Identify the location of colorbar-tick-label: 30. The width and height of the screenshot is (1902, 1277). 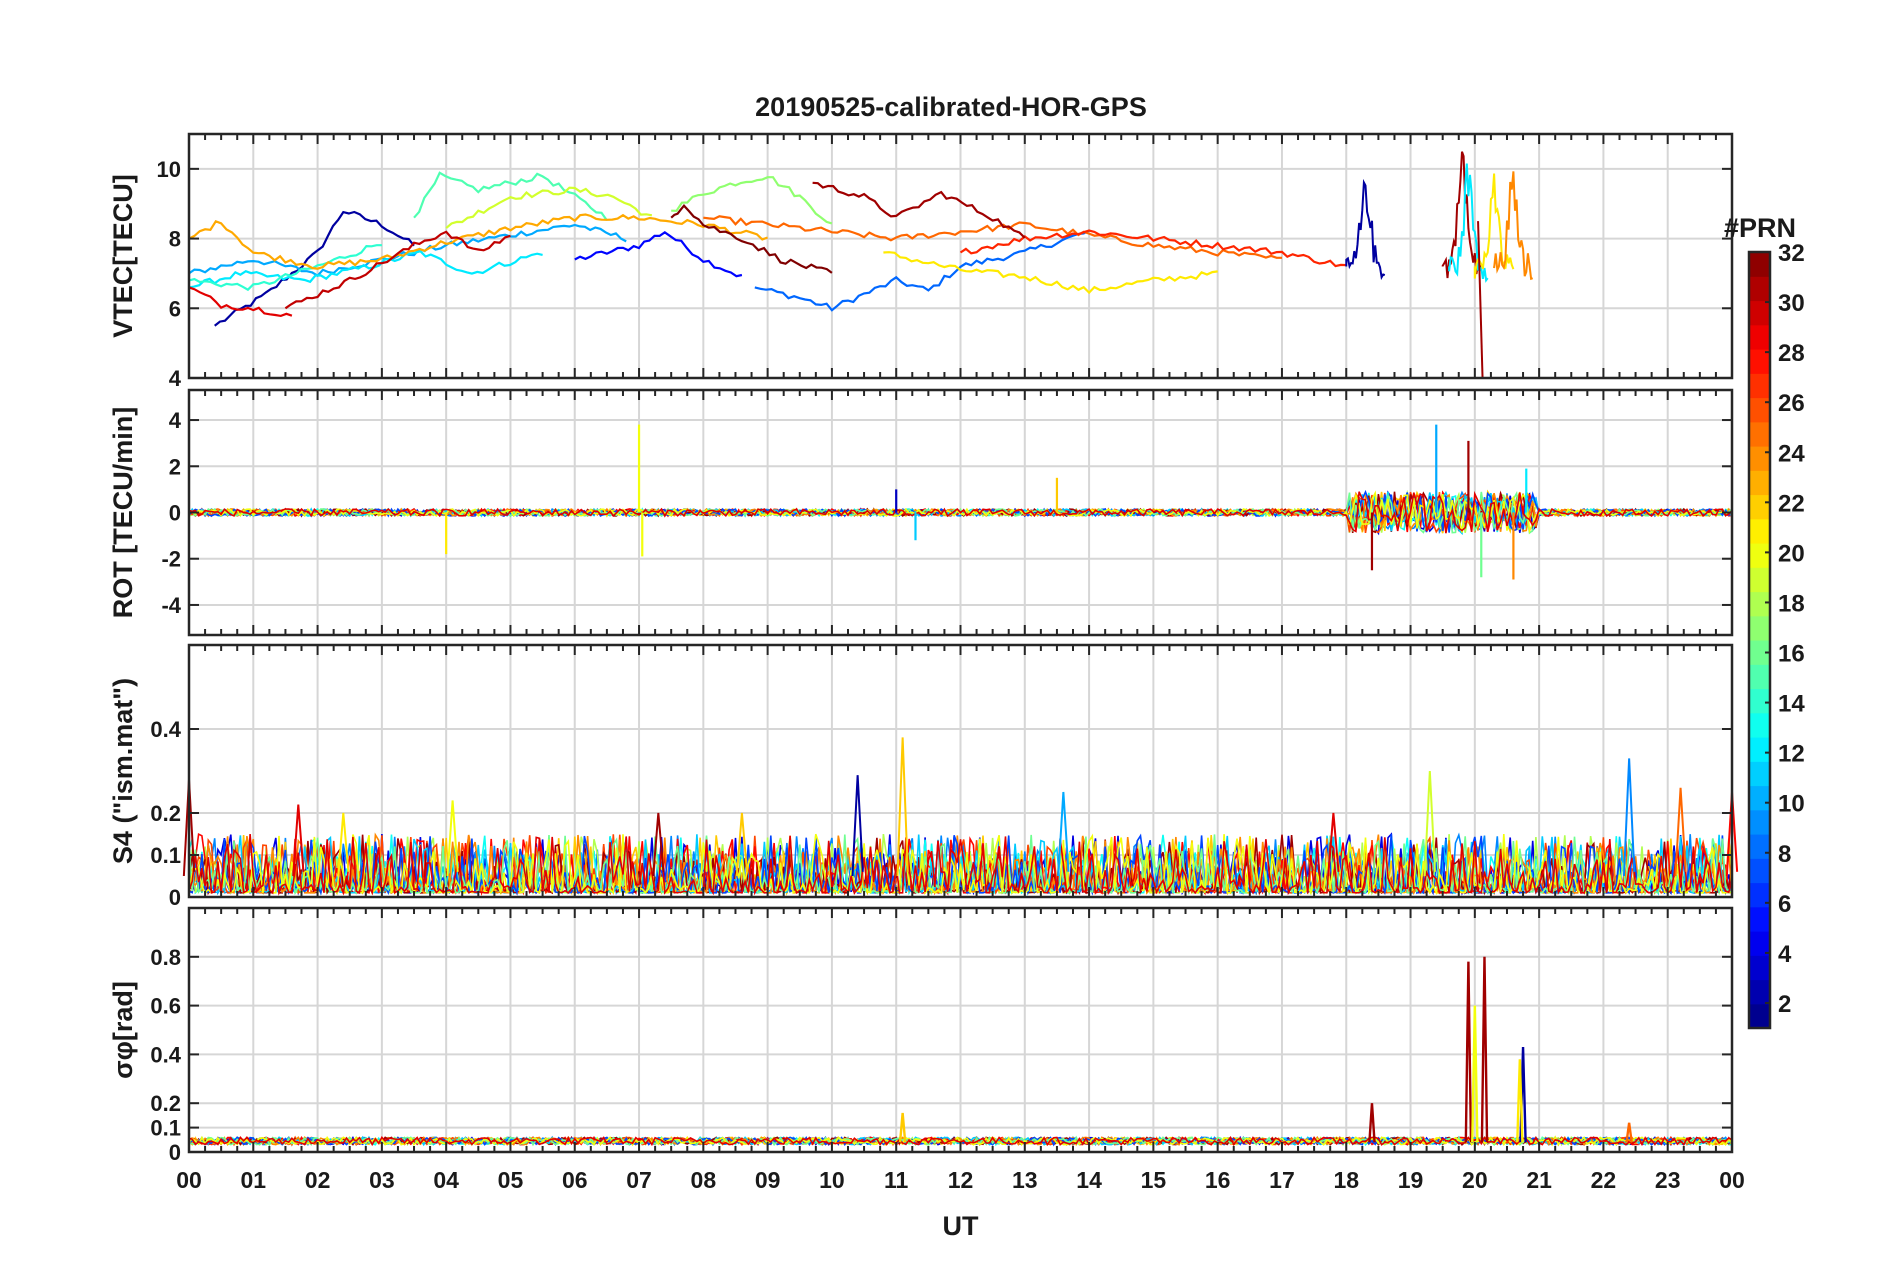
(1791, 303).